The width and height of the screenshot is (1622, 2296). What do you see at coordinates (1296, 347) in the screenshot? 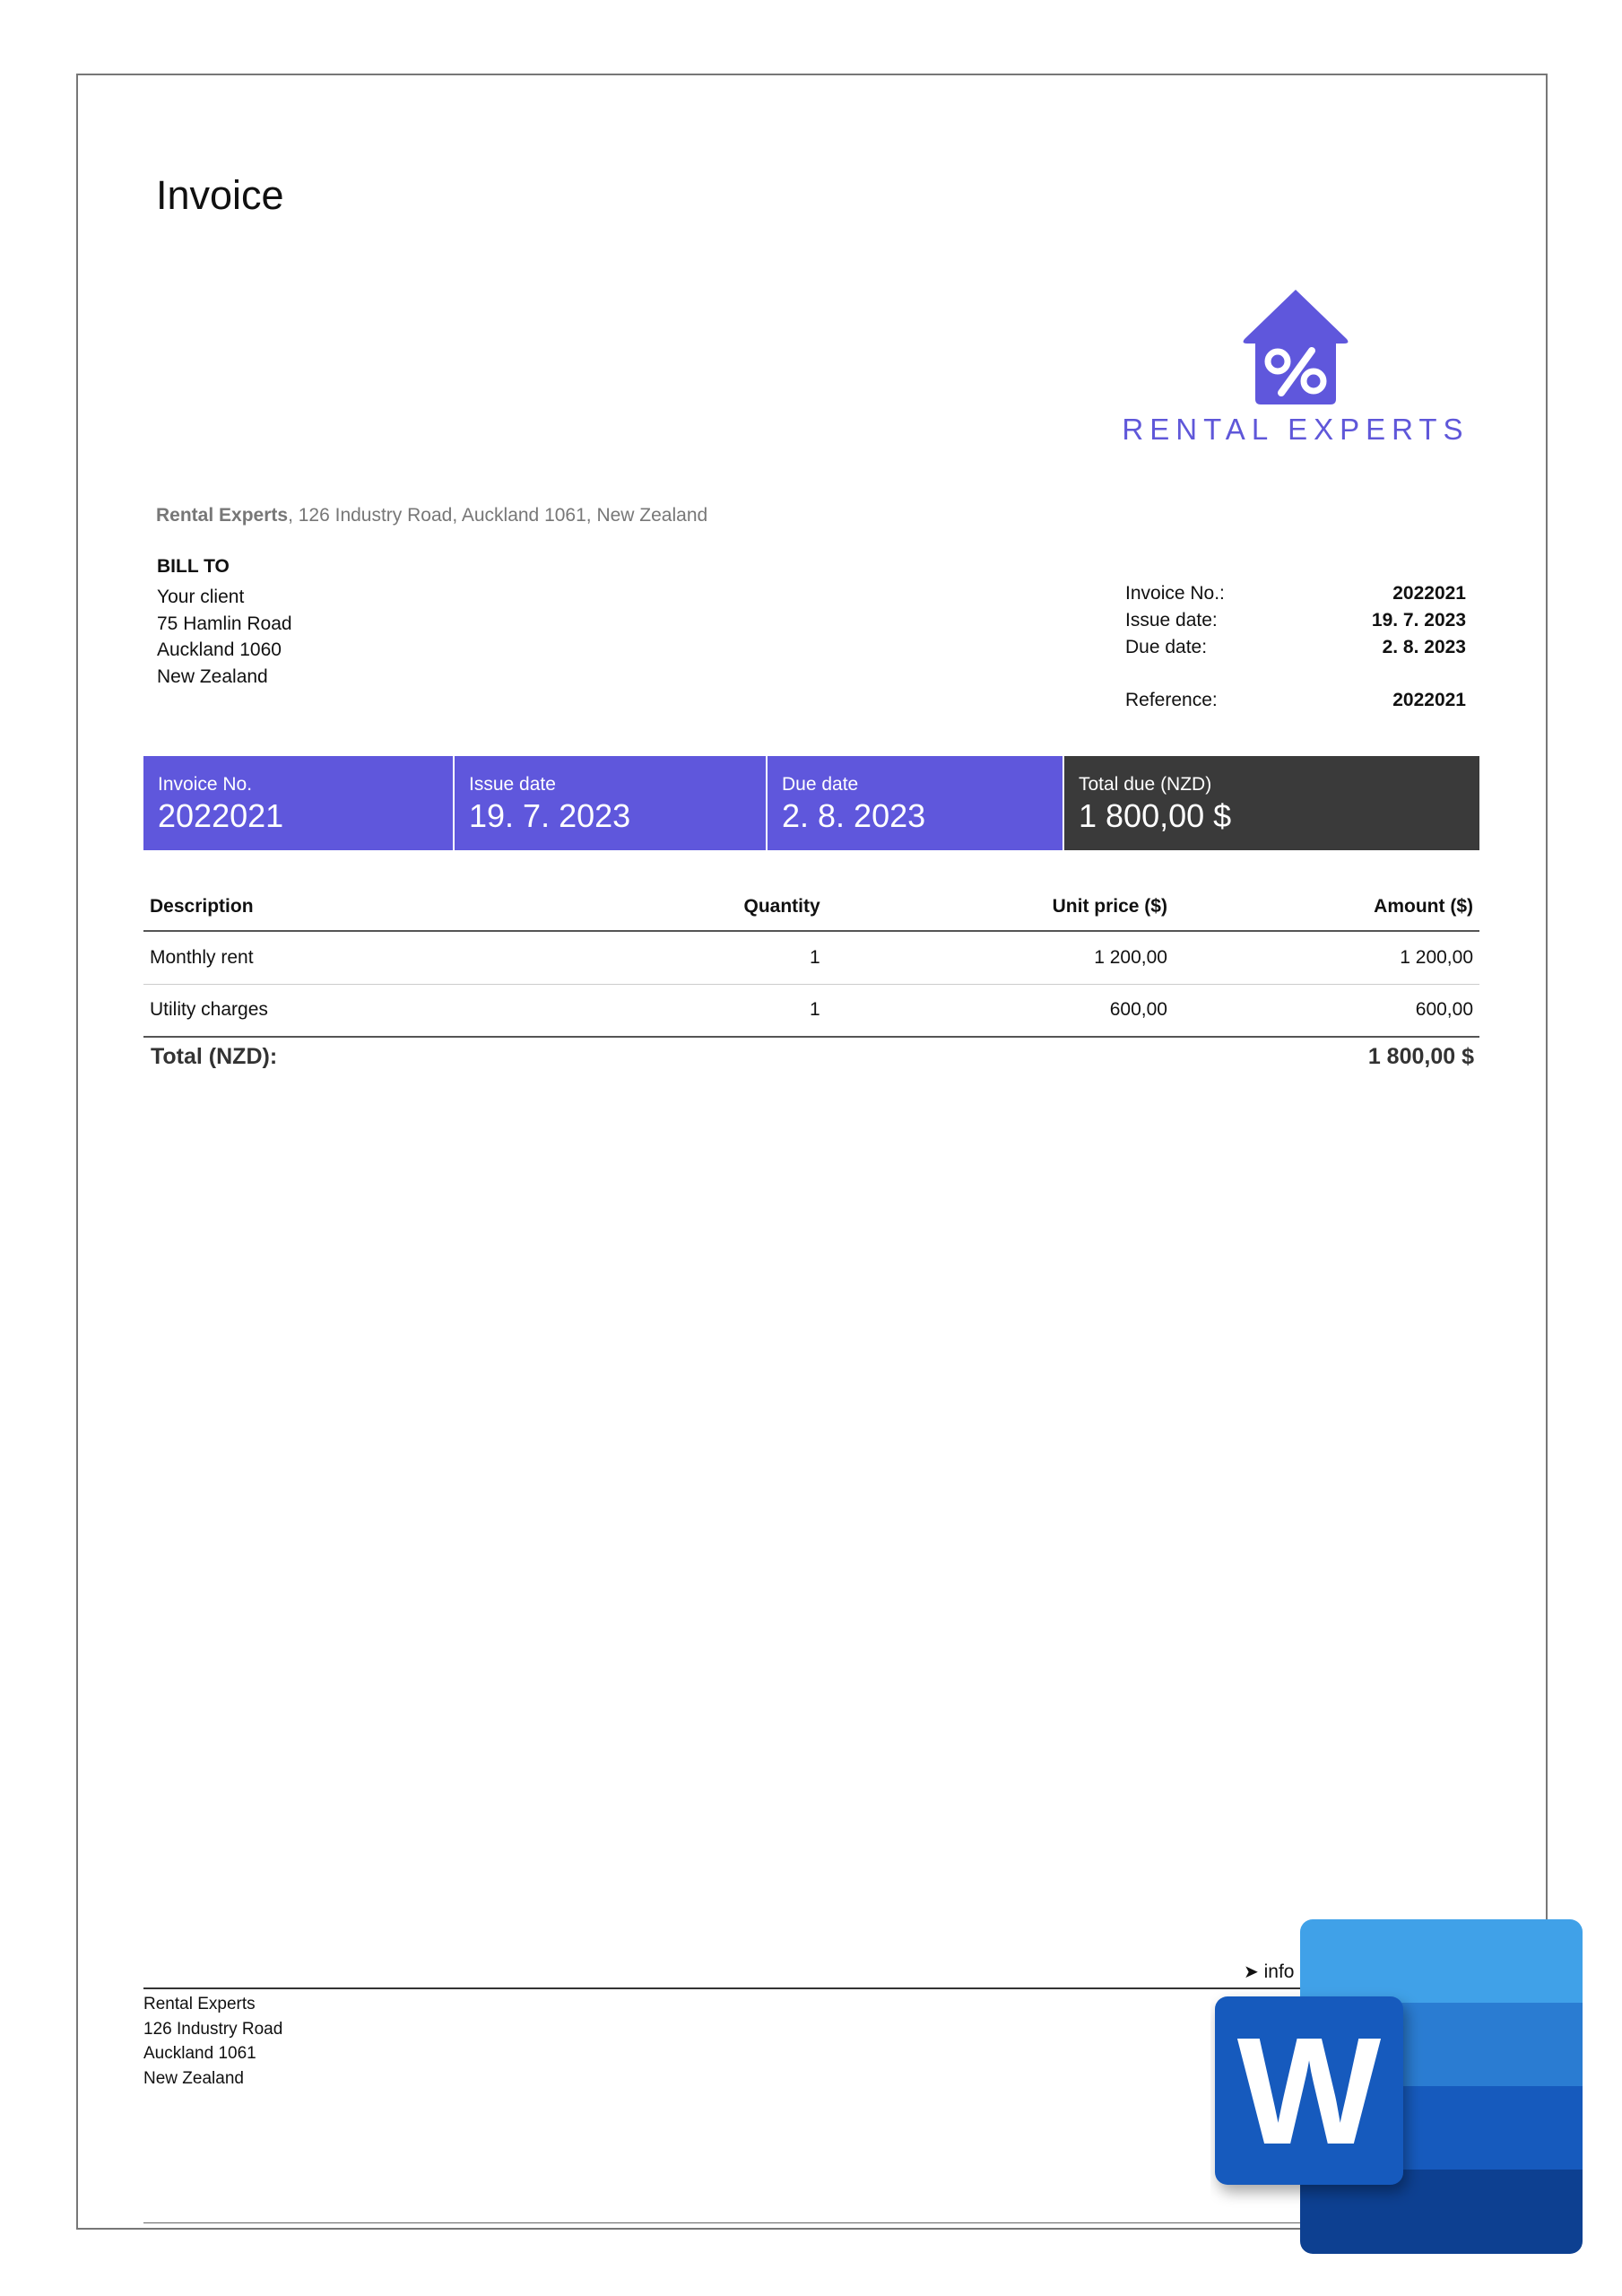
I see `house-percent-icon` at bounding box center [1296, 347].